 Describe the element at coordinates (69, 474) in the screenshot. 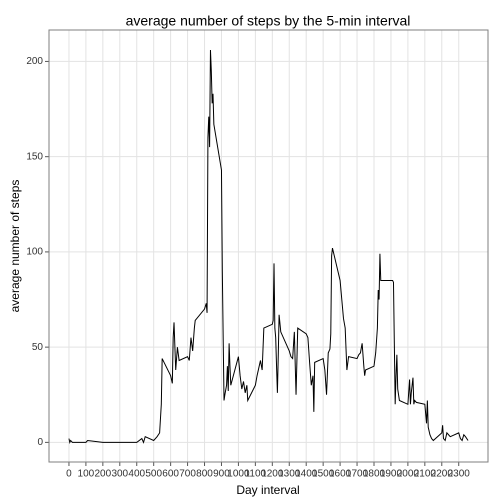

I see `x-tick-label: 0` at that location.